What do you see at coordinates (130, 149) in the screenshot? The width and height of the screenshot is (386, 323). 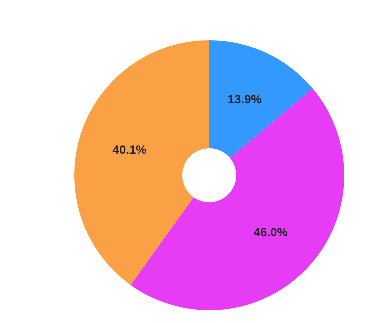 I see `data-label: 40.1%` at bounding box center [130, 149].